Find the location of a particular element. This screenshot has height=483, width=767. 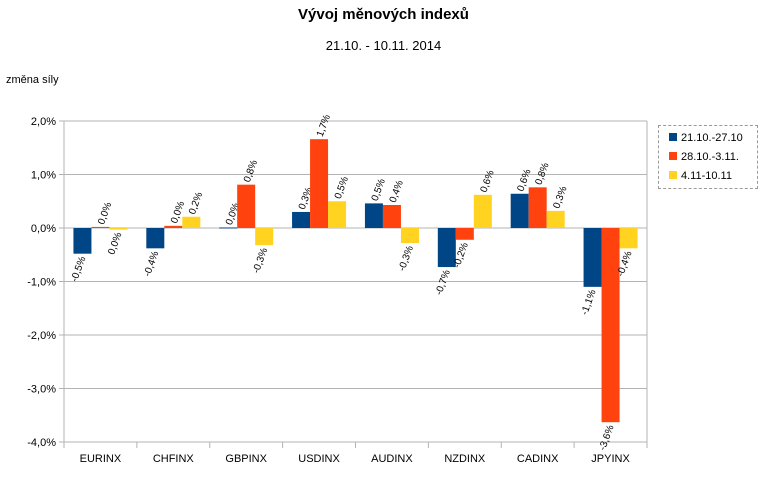

legend: 21.10.-27.10 28.10.-3.11. 4.11-10.11 is located at coordinates (708, 157).